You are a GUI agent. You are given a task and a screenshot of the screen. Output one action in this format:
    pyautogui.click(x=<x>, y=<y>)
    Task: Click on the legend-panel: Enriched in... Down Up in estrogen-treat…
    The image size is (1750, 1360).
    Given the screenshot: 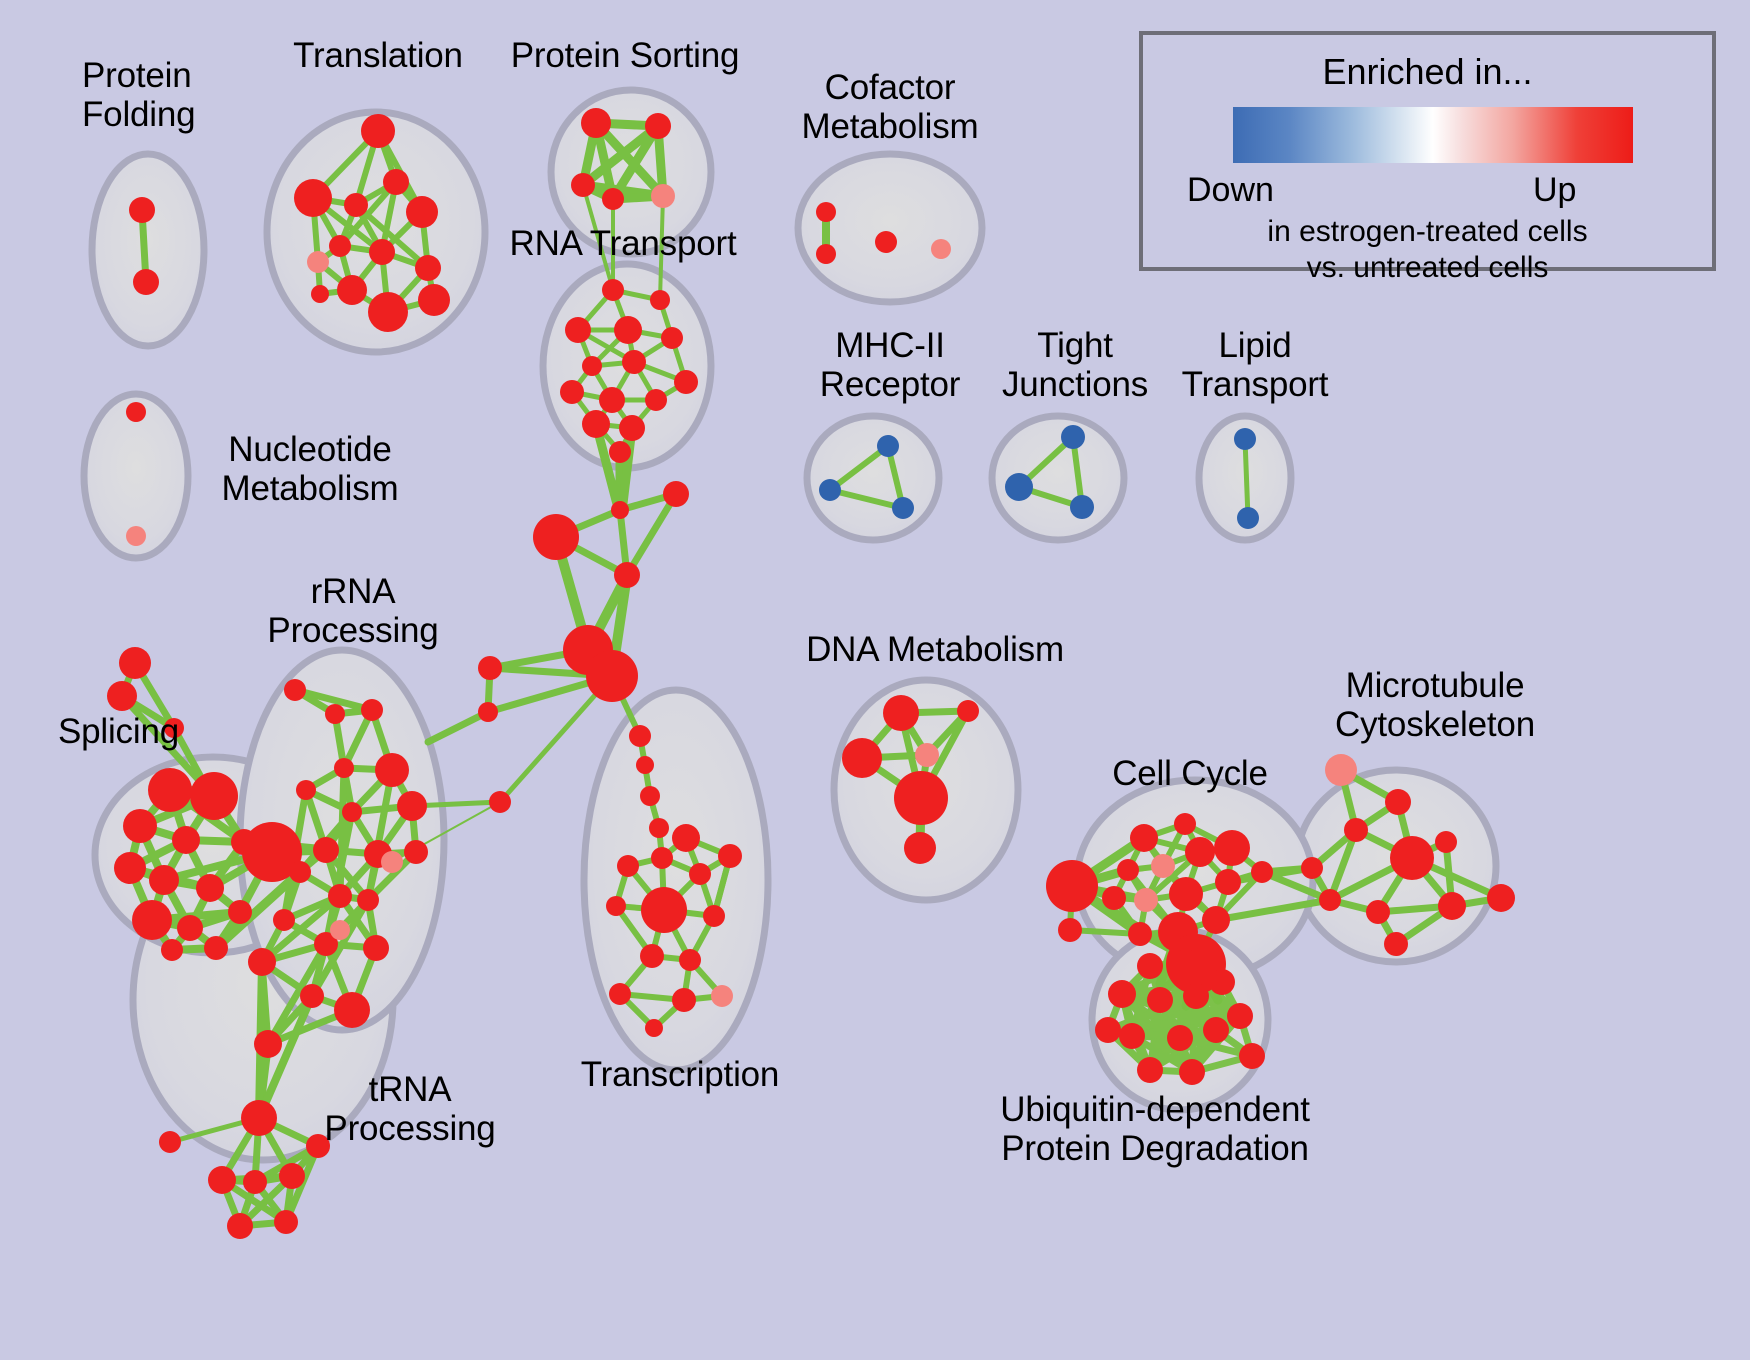 What is the action you would take?
    pyautogui.click(x=1427, y=157)
    